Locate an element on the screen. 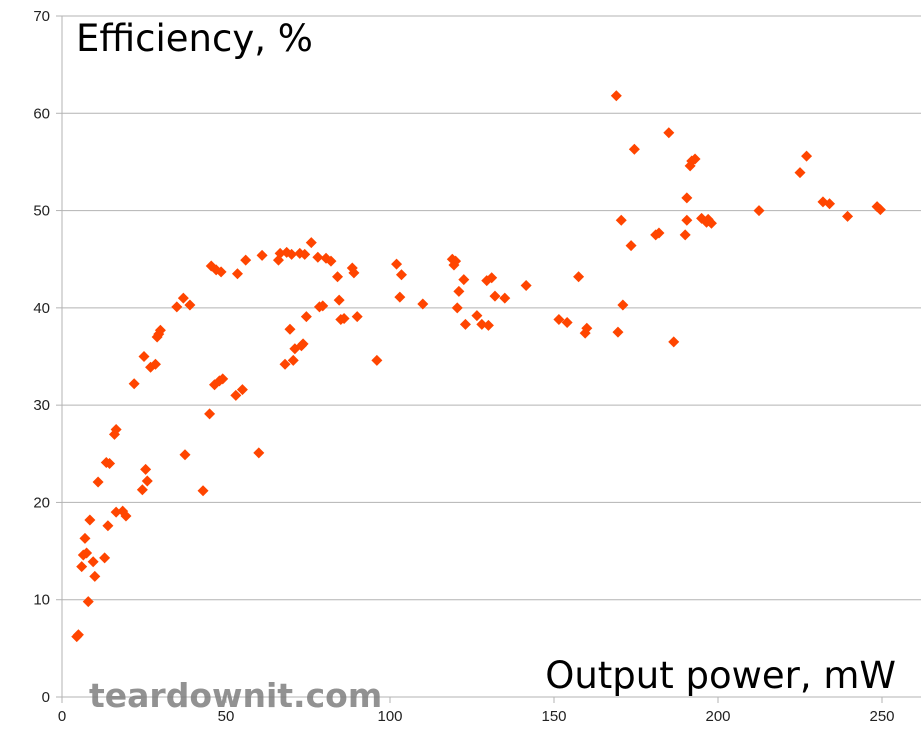 This screenshot has width=921, height=738. y-tick-label: 60 is located at coordinates (41, 113).